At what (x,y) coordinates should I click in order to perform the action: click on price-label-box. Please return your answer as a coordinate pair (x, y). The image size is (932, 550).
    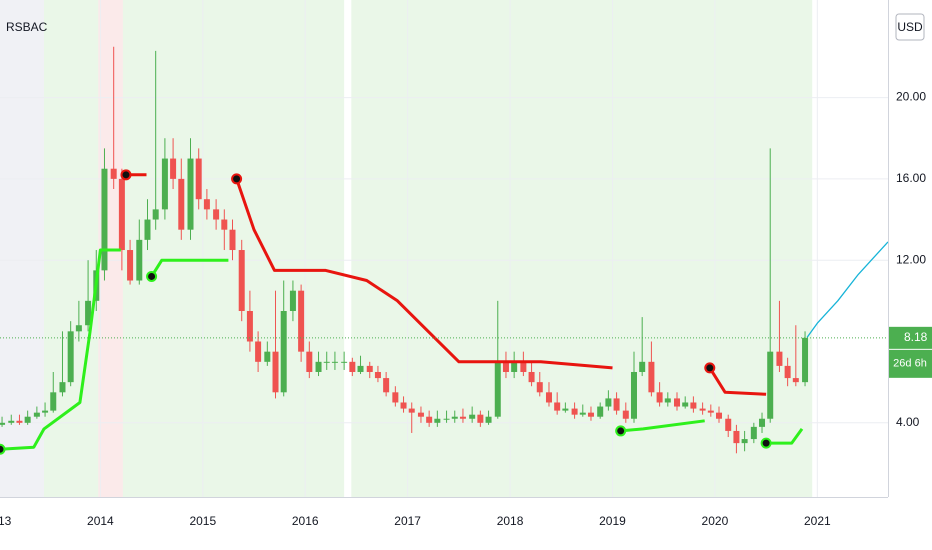
    Looking at the image, I should click on (910, 337).